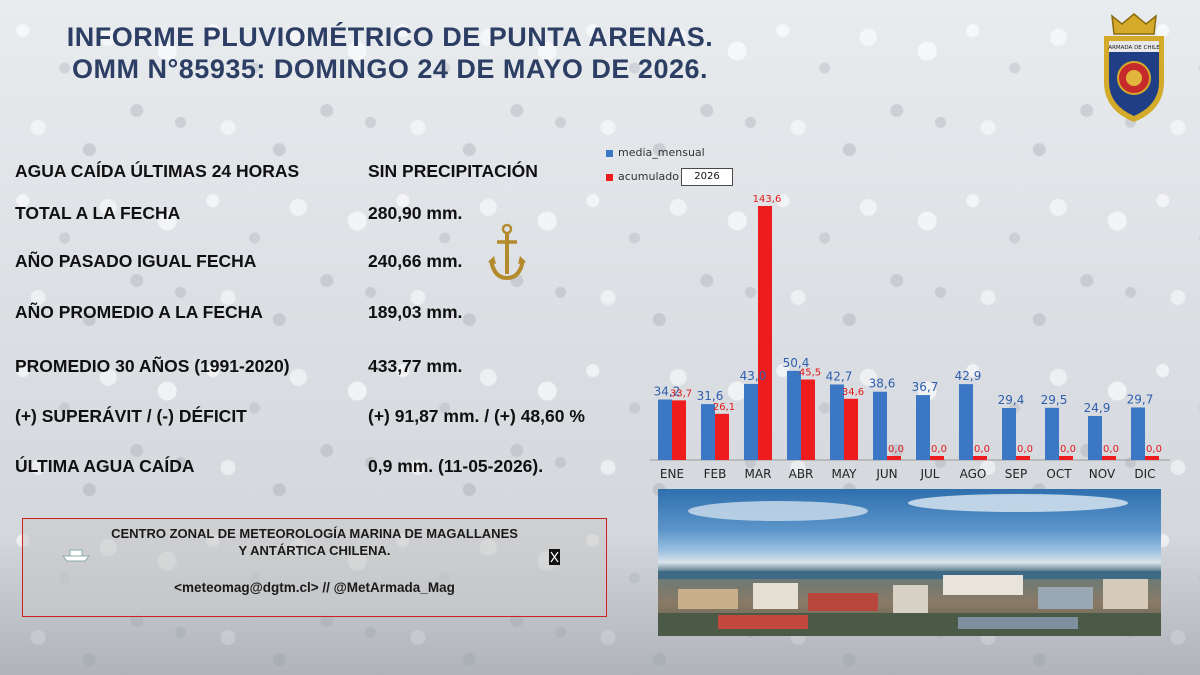  Describe the element at coordinates (794, 415) in the screenshot. I see `bar-media-abr` at that location.